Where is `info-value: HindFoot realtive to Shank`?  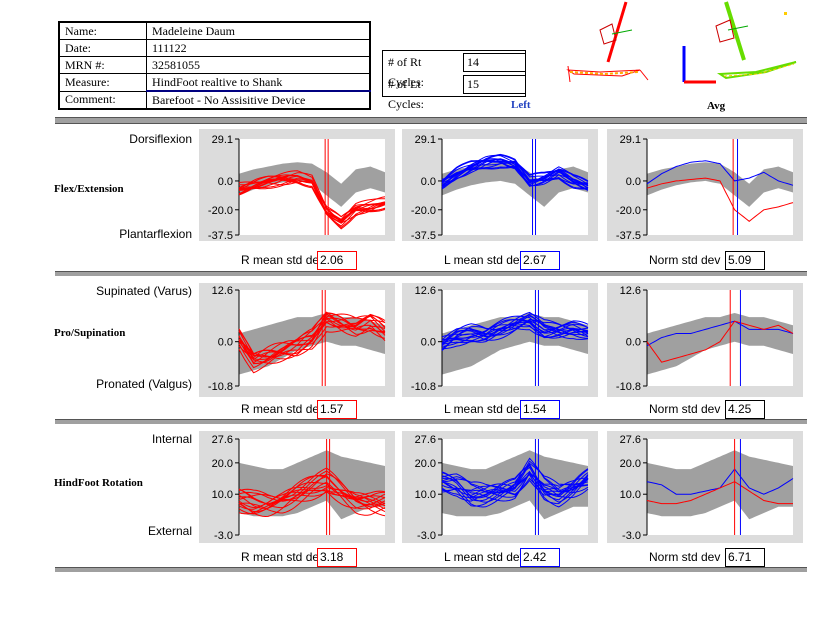
info-value: HindFoot realtive to Shank is located at coordinates (258, 82).